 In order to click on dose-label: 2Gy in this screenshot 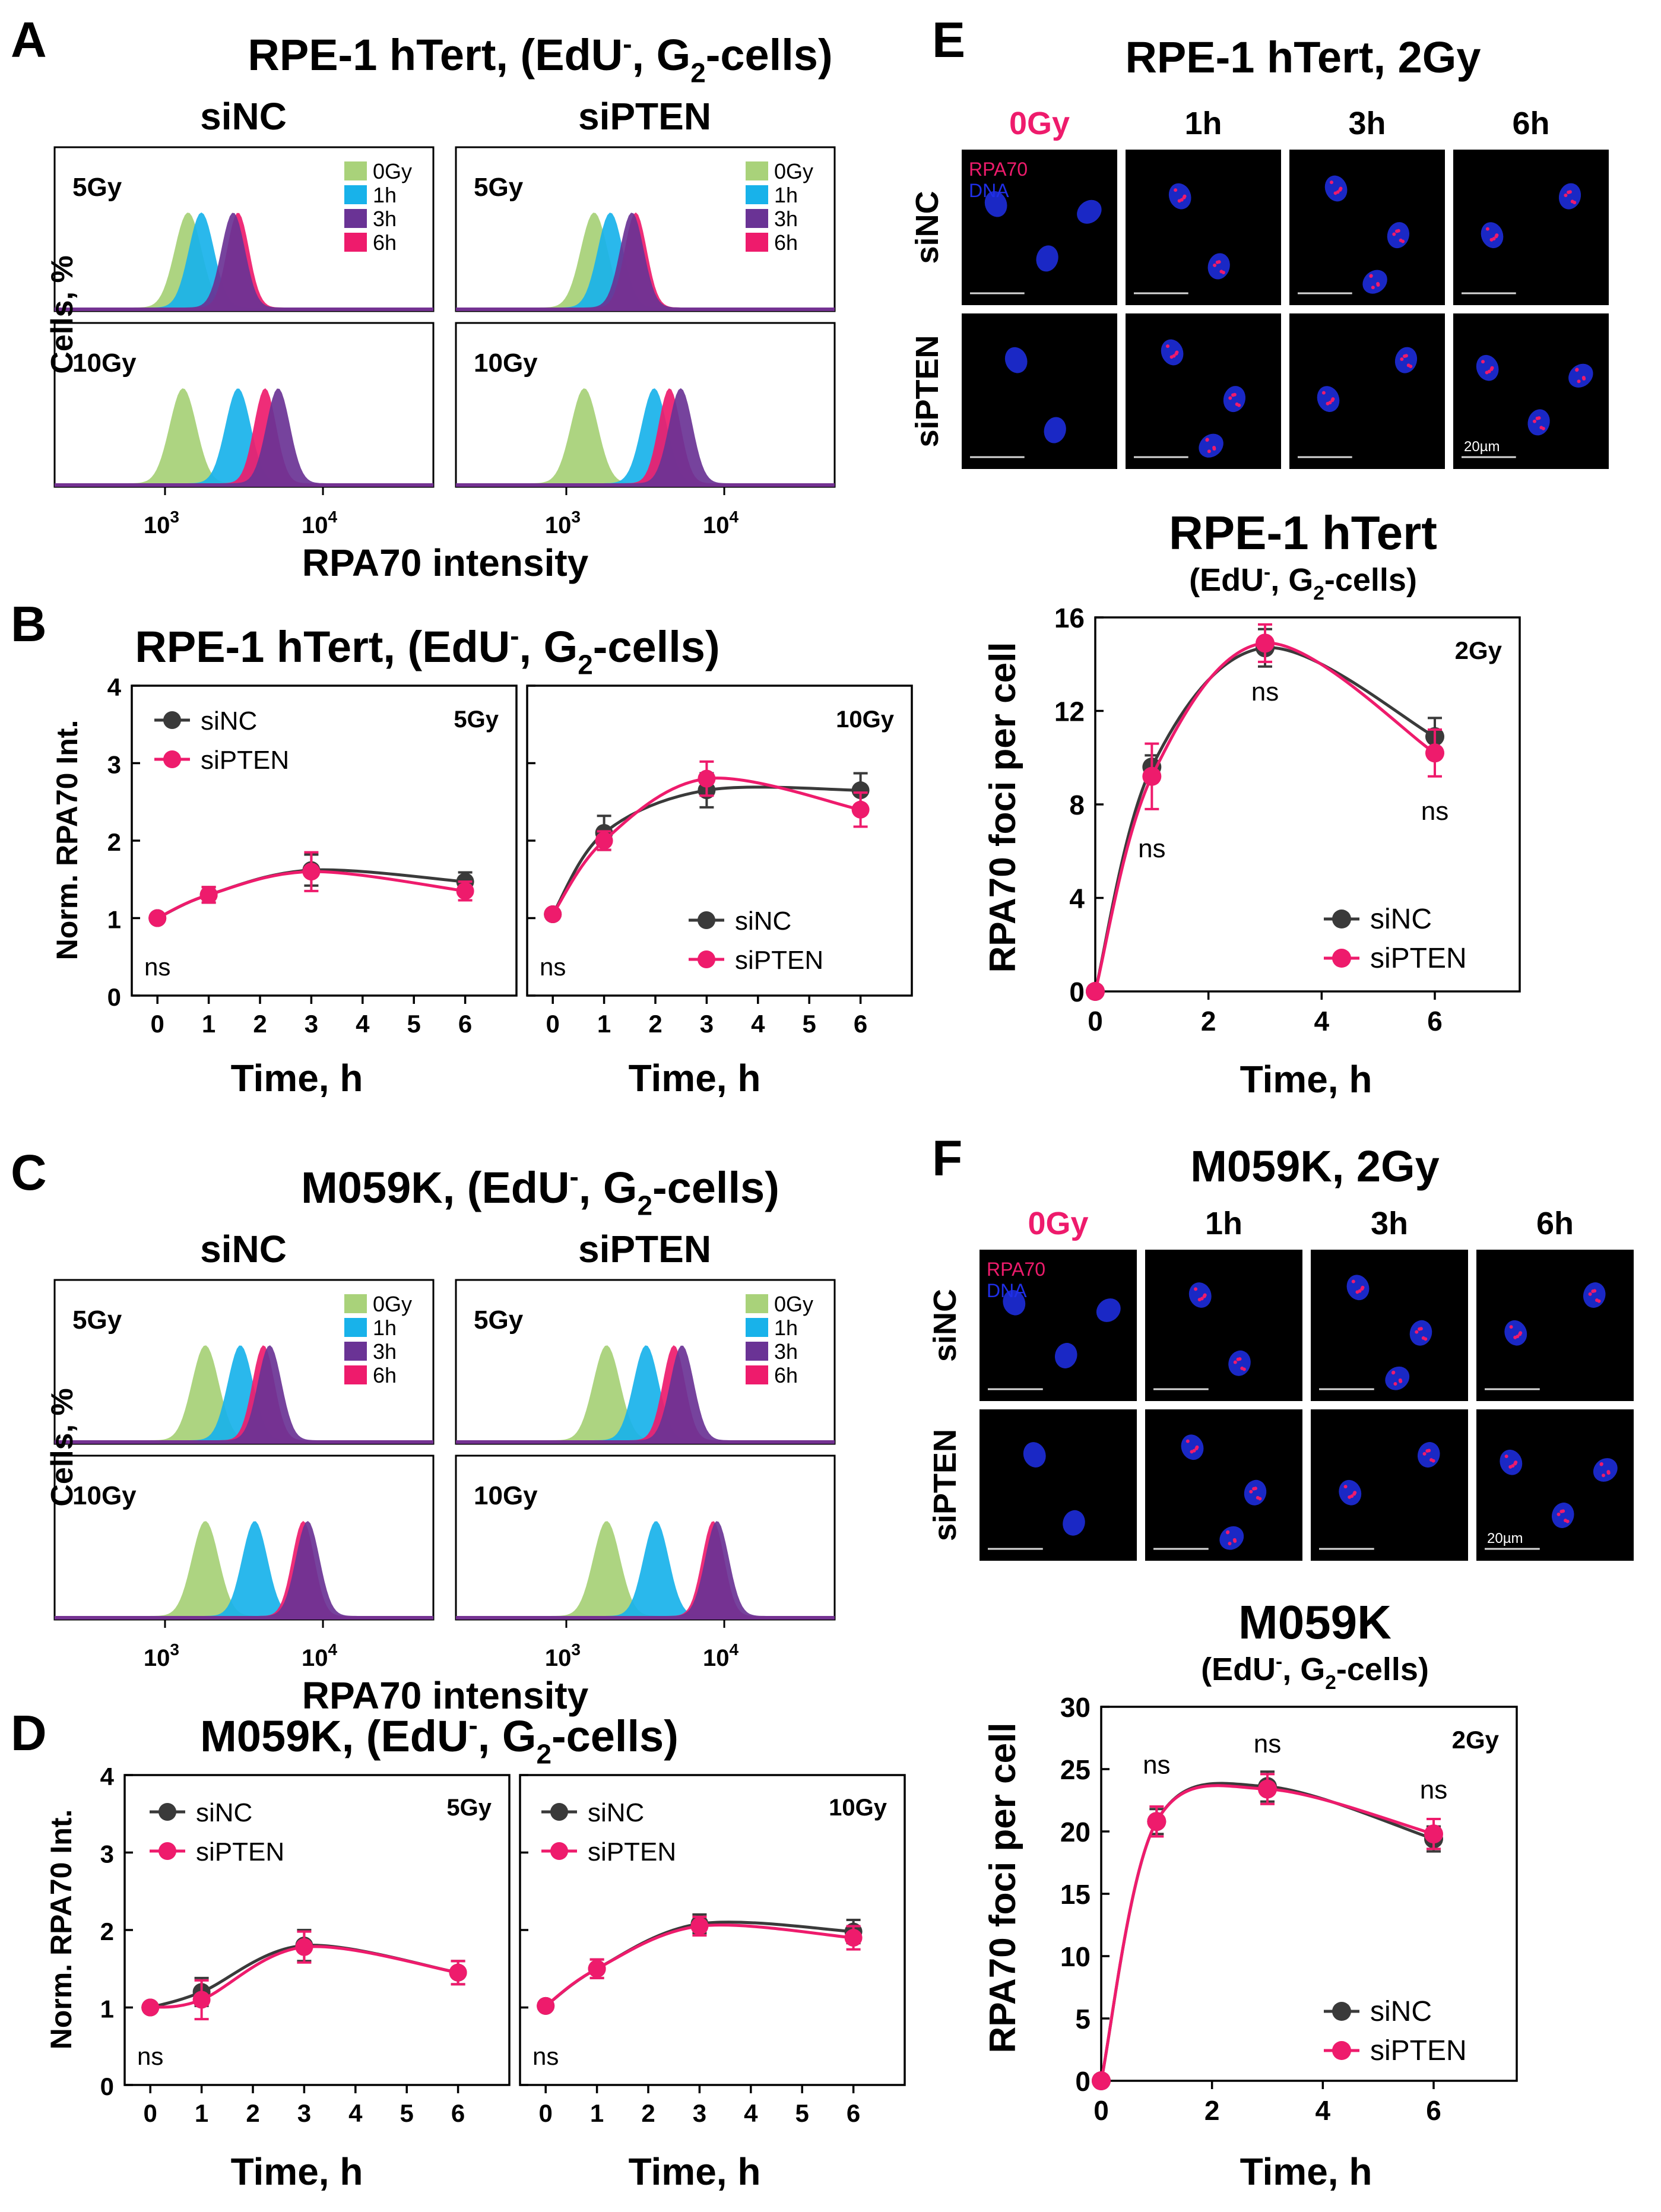, I will do `click(1476, 1740)`.